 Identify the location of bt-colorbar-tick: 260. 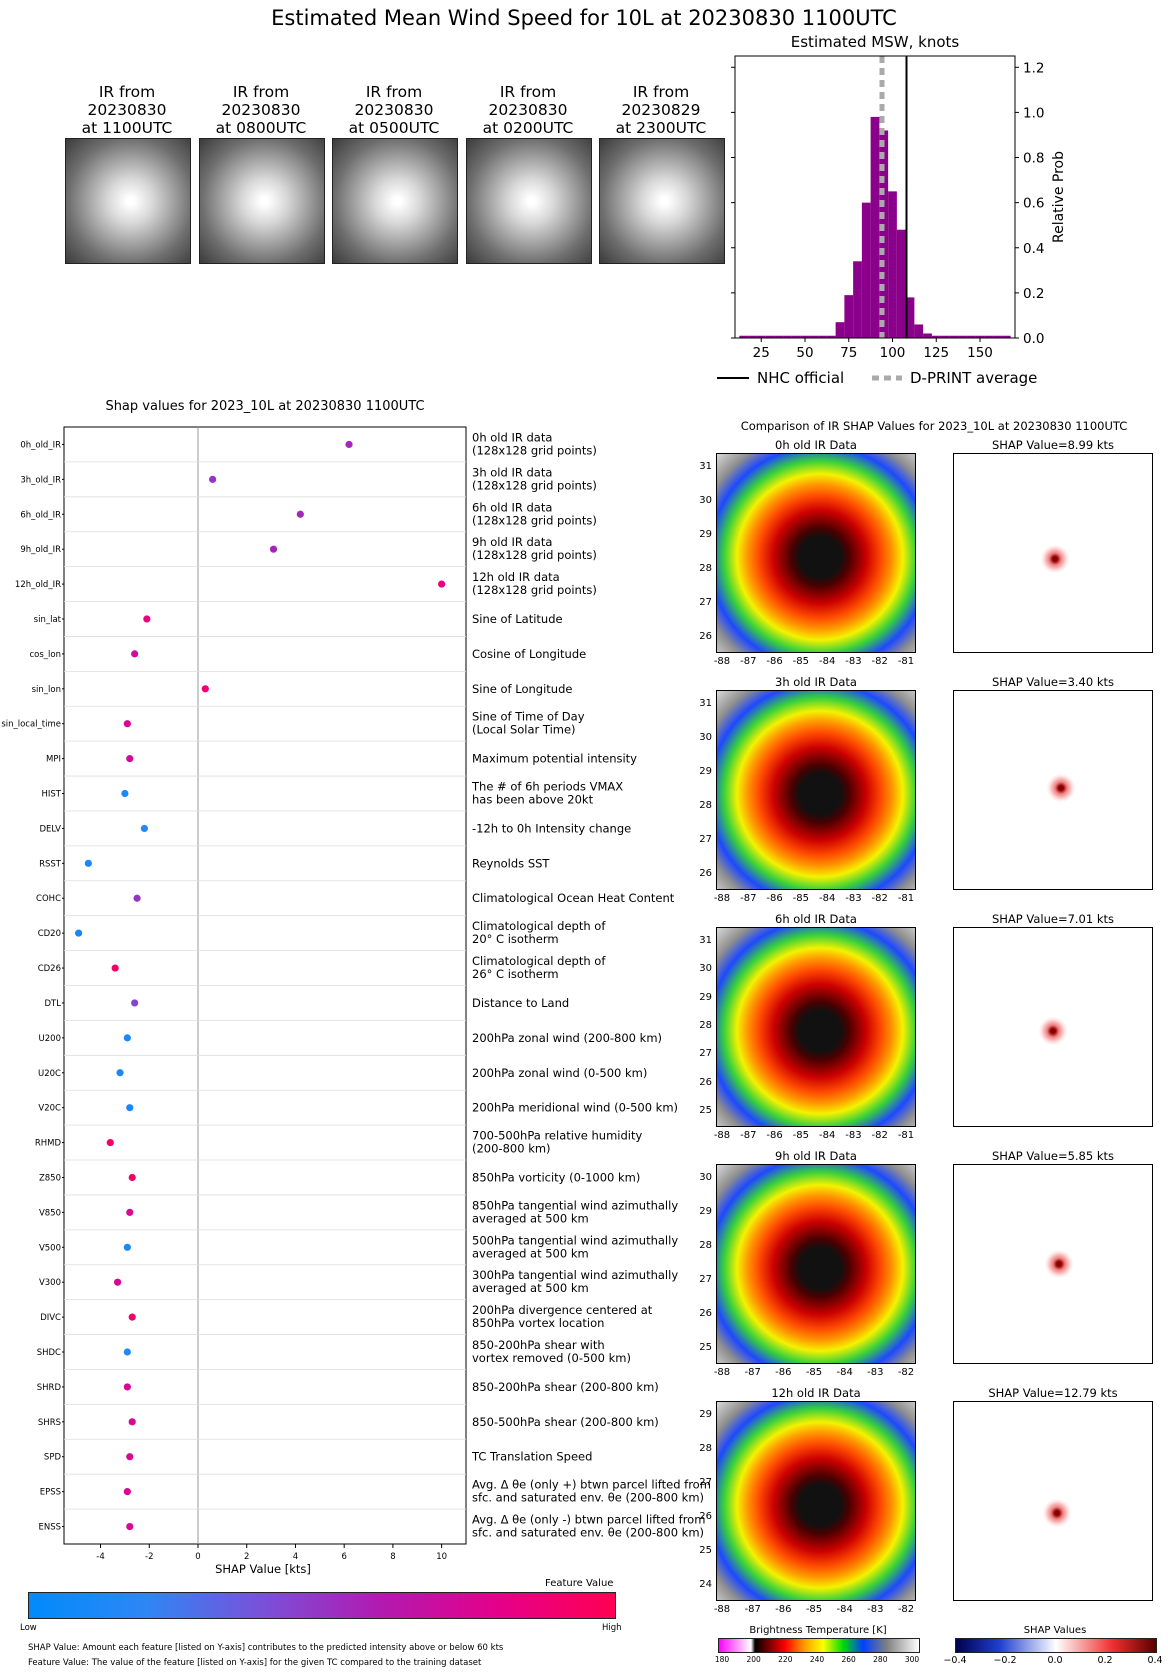
(848, 1659).